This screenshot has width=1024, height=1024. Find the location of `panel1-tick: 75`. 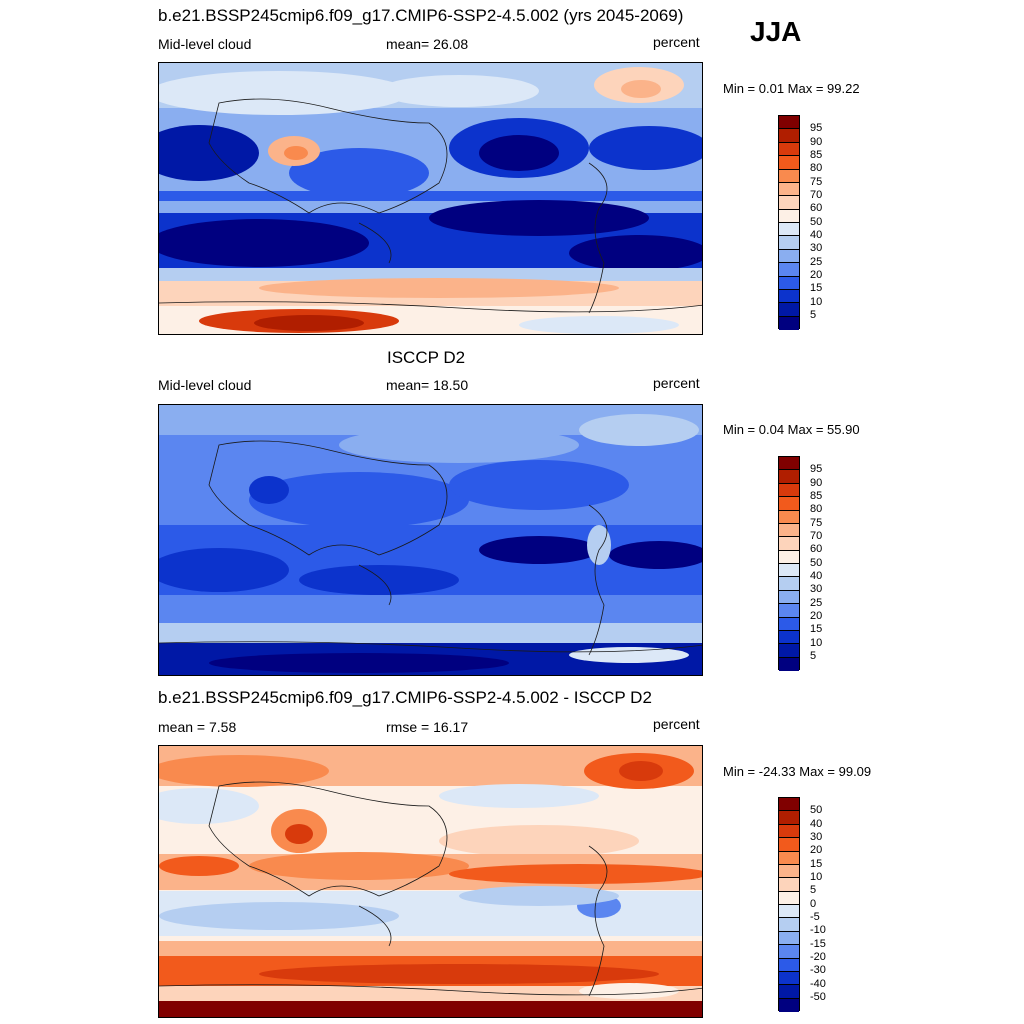

panel1-tick: 75 is located at coordinates (816, 182).